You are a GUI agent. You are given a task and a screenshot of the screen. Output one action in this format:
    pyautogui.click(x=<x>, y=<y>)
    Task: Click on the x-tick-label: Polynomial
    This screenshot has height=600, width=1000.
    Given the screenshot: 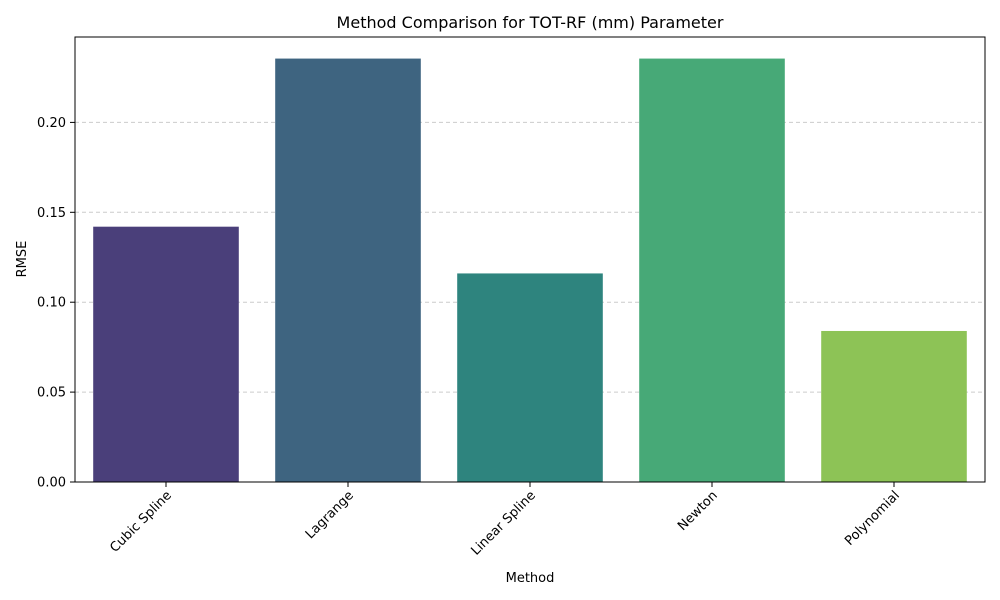 What is the action you would take?
    pyautogui.click(x=872, y=518)
    